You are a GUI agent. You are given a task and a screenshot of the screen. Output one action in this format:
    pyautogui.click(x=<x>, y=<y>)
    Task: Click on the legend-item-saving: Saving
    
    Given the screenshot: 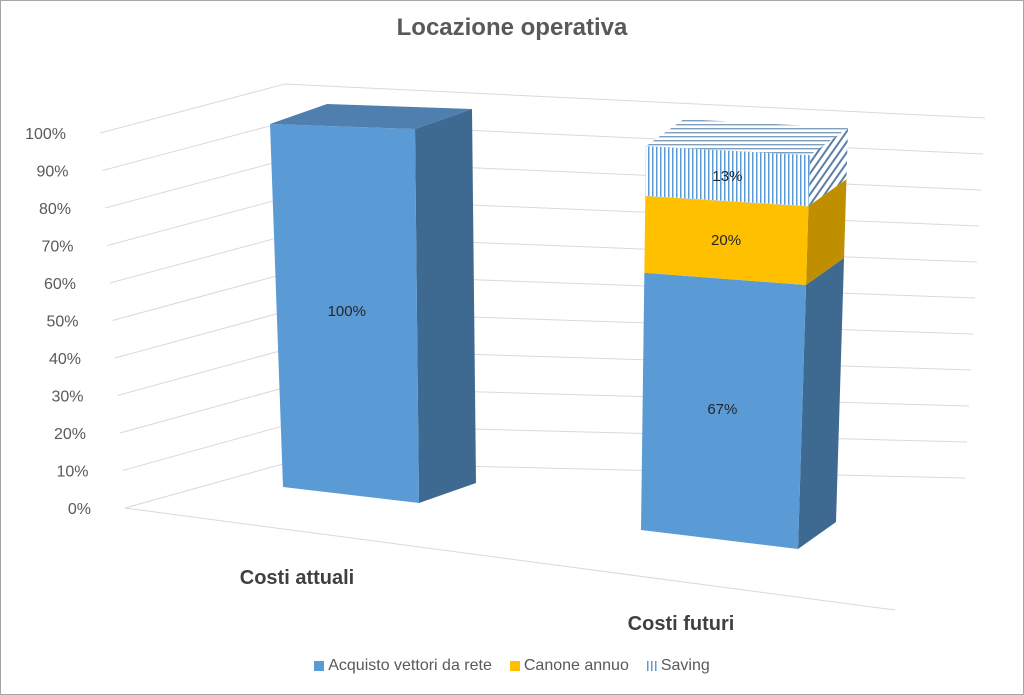 What is the action you would take?
    pyautogui.click(x=678, y=666)
    